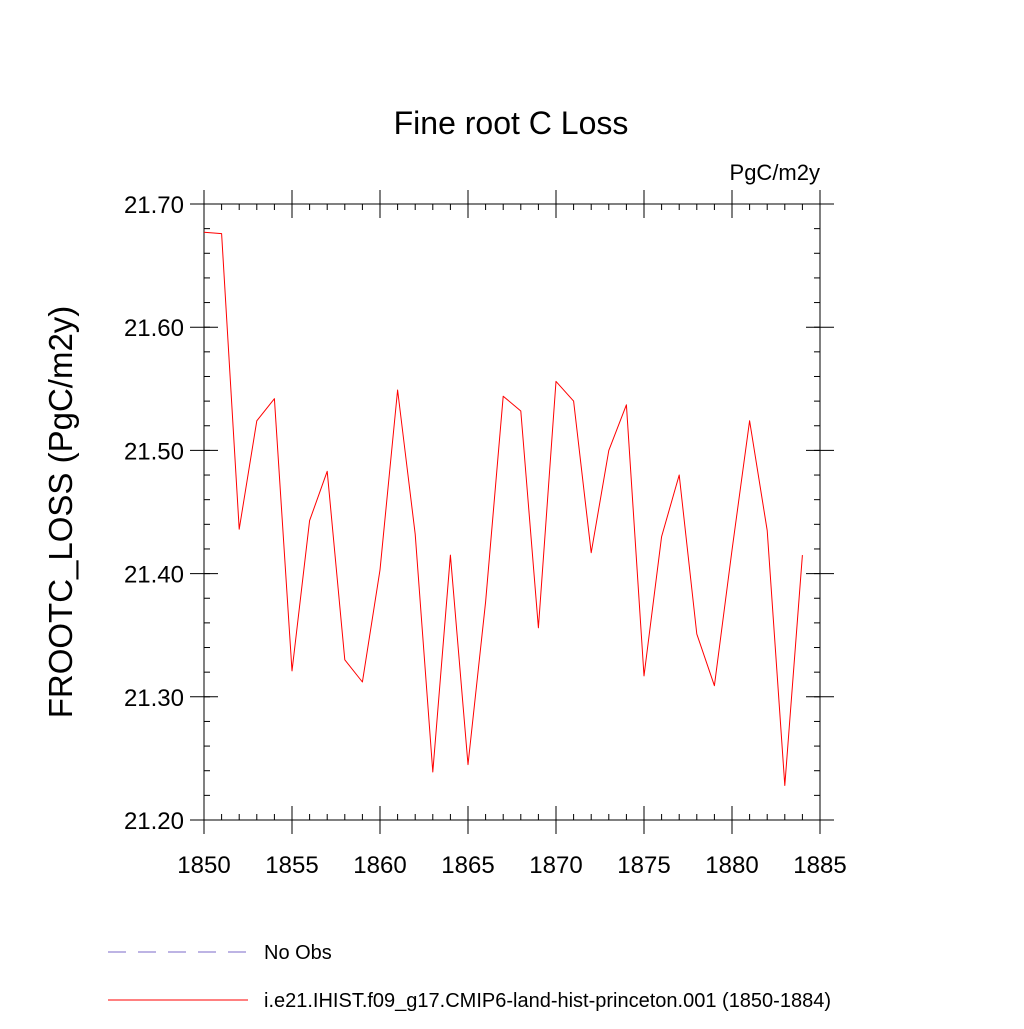 The width and height of the screenshot is (1024, 1029). I want to click on y-tick-label: 21.70, so click(154, 205).